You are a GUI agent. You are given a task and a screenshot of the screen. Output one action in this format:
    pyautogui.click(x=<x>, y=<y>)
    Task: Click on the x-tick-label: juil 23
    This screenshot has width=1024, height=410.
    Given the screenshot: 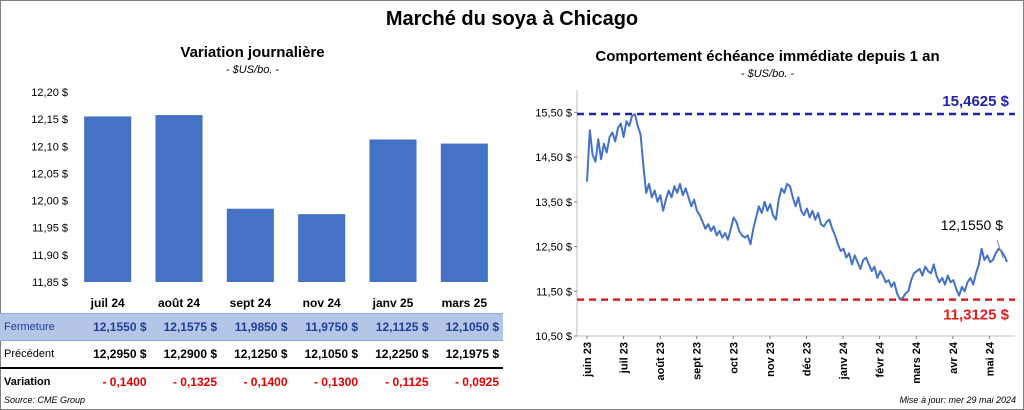 What is the action you would take?
    pyautogui.click(x=625, y=358)
    